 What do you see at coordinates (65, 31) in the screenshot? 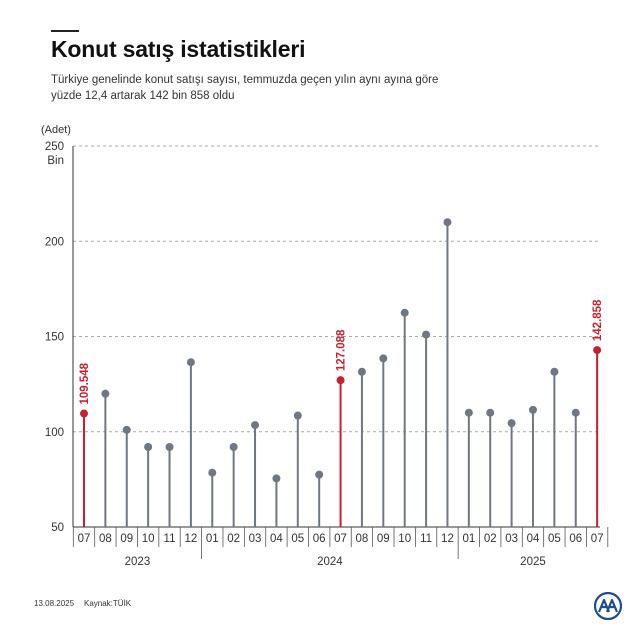
I see `title-rule` at bounding box center [65, 31].